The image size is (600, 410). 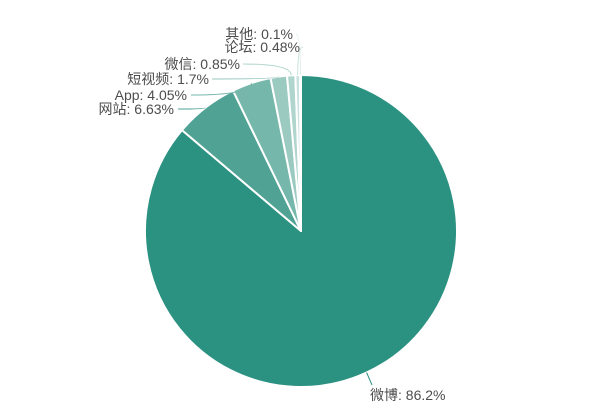 I want to click on label-line-论坛, so click(x=300, y=61).